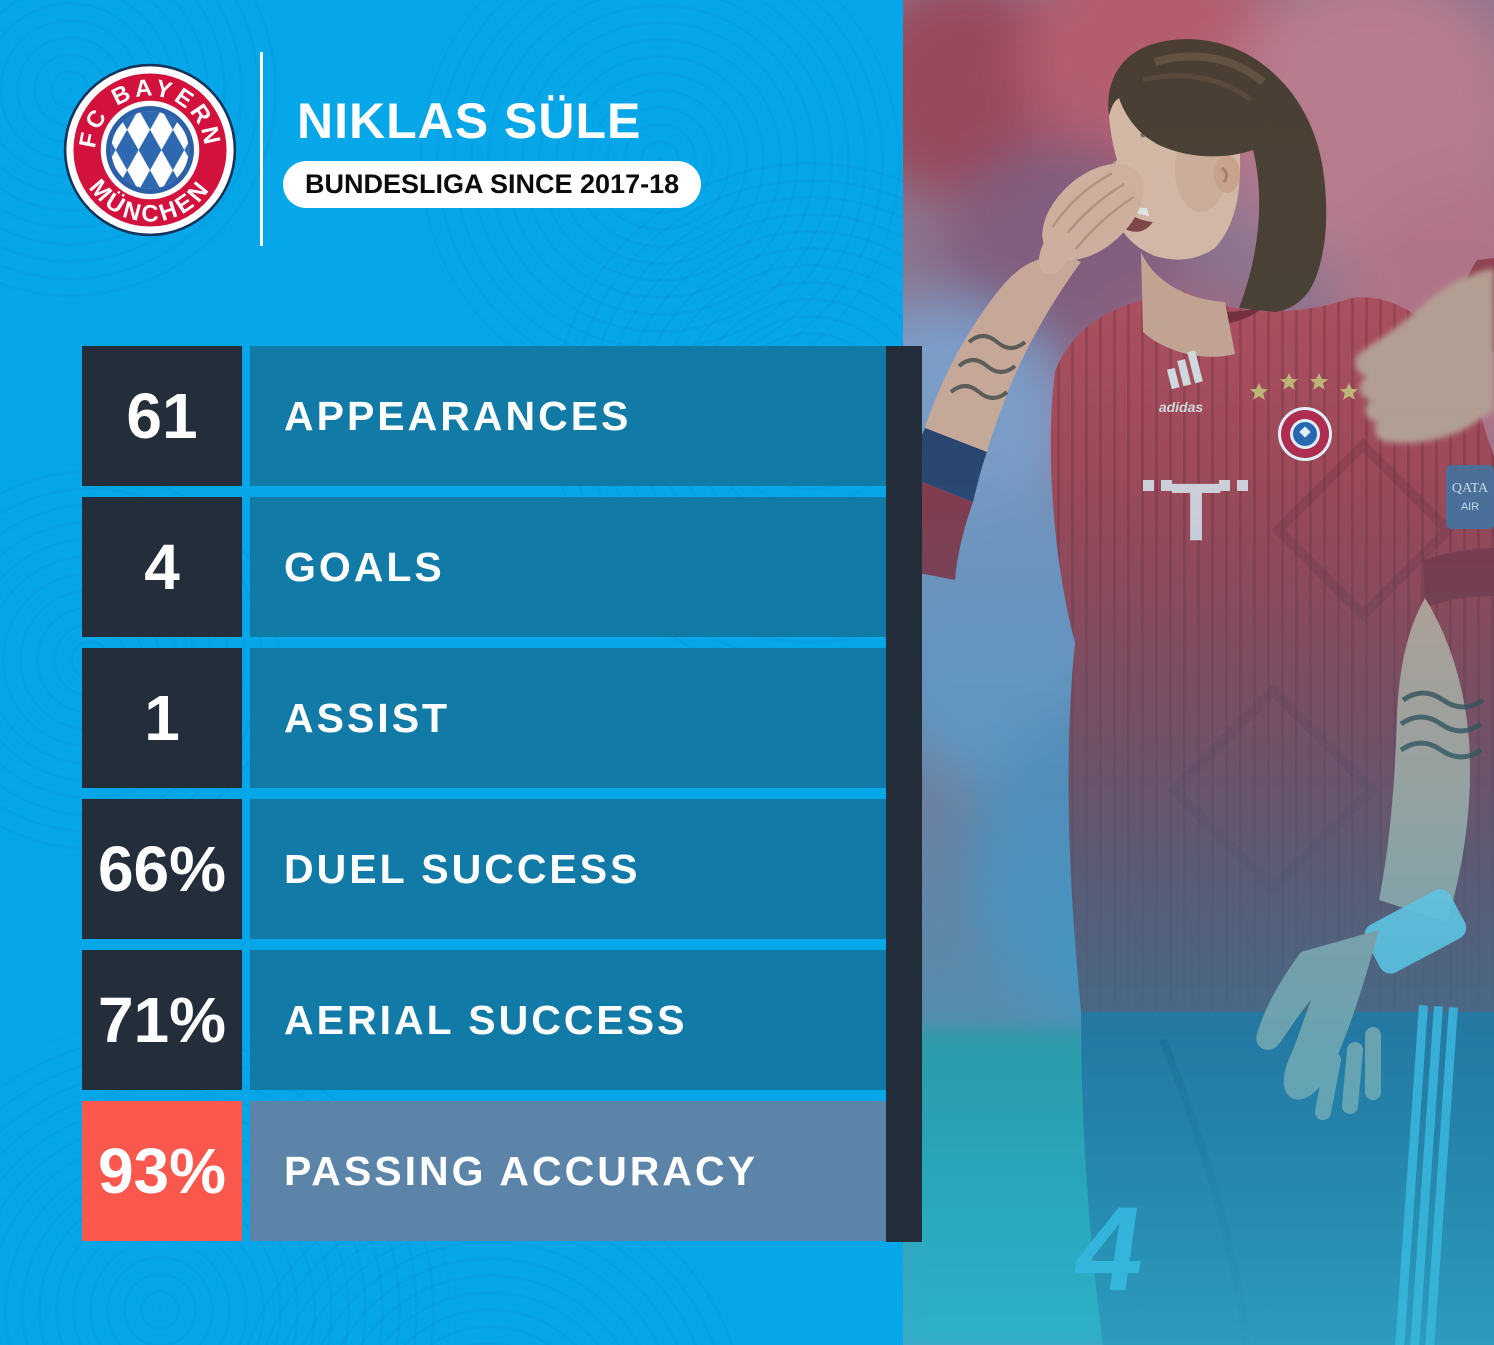  I want to click on stat-row-aerial-success: 71% AERIAL SUCCESS, so click(484, 1020).